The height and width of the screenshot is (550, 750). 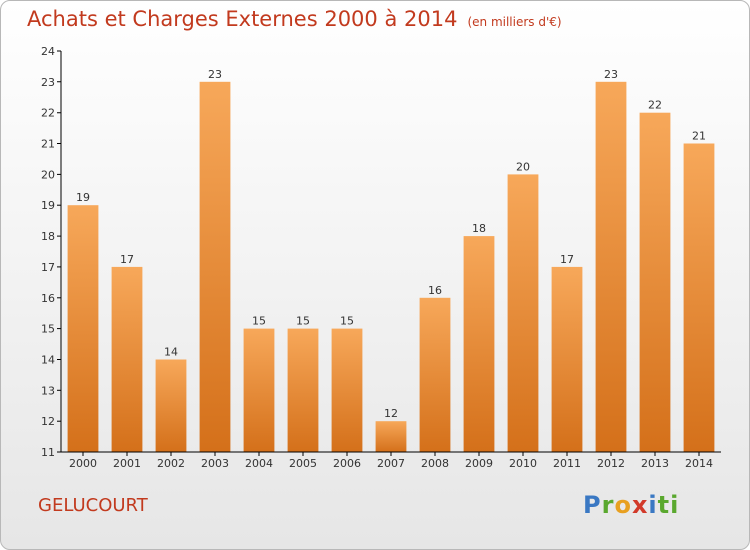 I want to click on data-label: 21, so click(x=699, y=136).